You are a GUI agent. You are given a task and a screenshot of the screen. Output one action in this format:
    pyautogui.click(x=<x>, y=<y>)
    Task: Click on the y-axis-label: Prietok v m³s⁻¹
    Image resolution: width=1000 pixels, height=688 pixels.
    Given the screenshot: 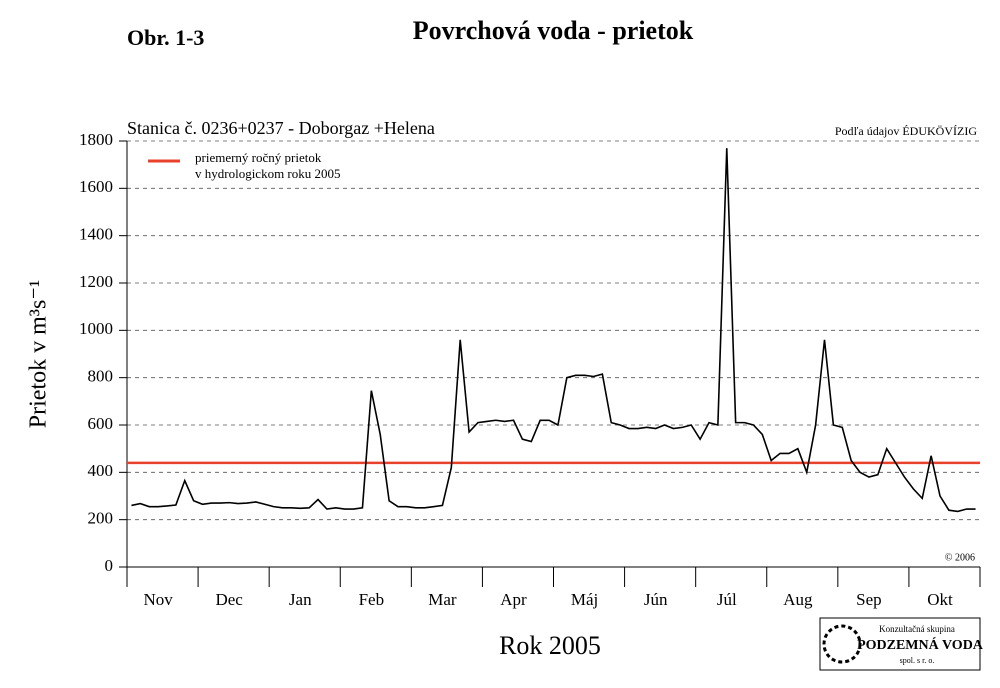 What is the action you would take?
    pyautogui.click(x=39, y=354)
    